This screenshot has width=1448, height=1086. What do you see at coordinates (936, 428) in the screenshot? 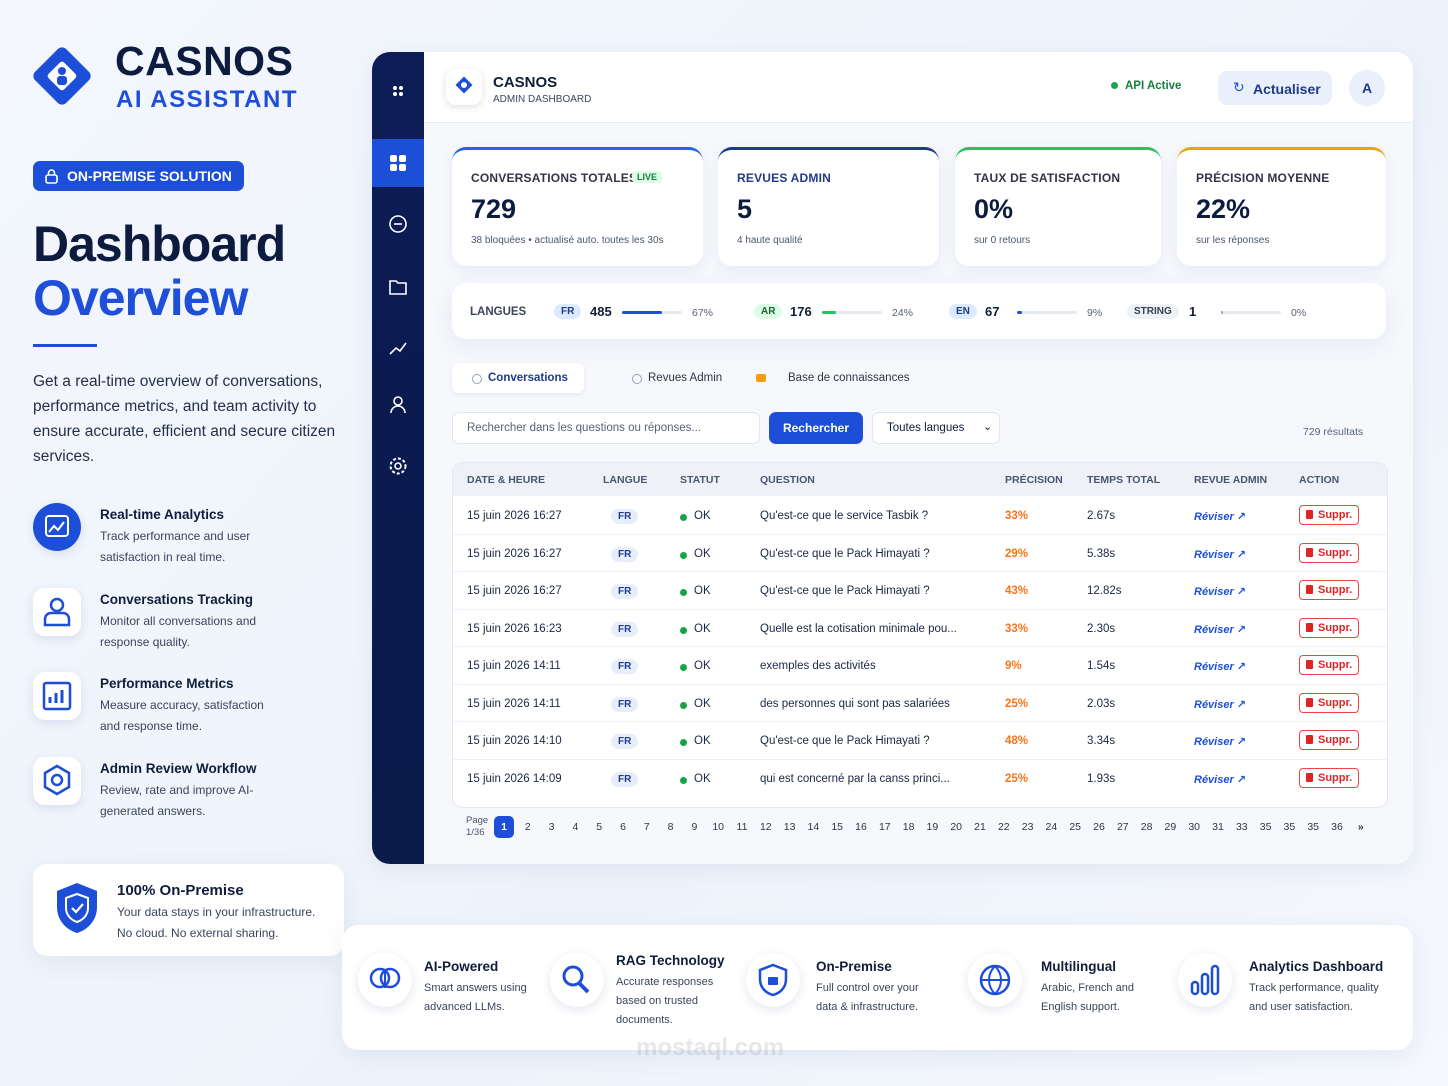
I see `language-filter: Toutes langues ⌄` at bounding box center [936, 428].